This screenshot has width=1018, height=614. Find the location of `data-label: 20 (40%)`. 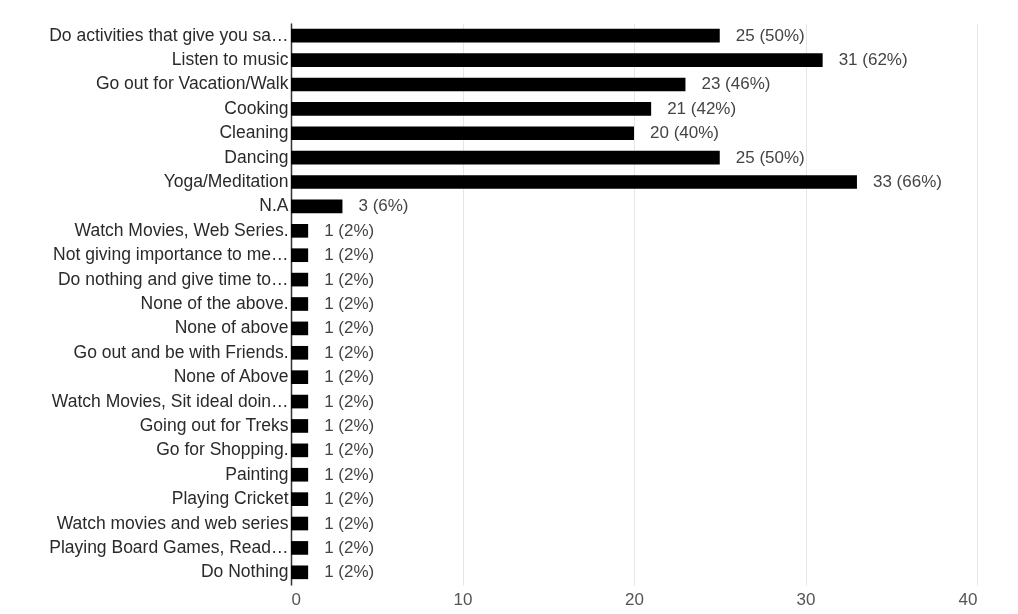

data-label: 20 (40%) is located at coordinates (684, 133).